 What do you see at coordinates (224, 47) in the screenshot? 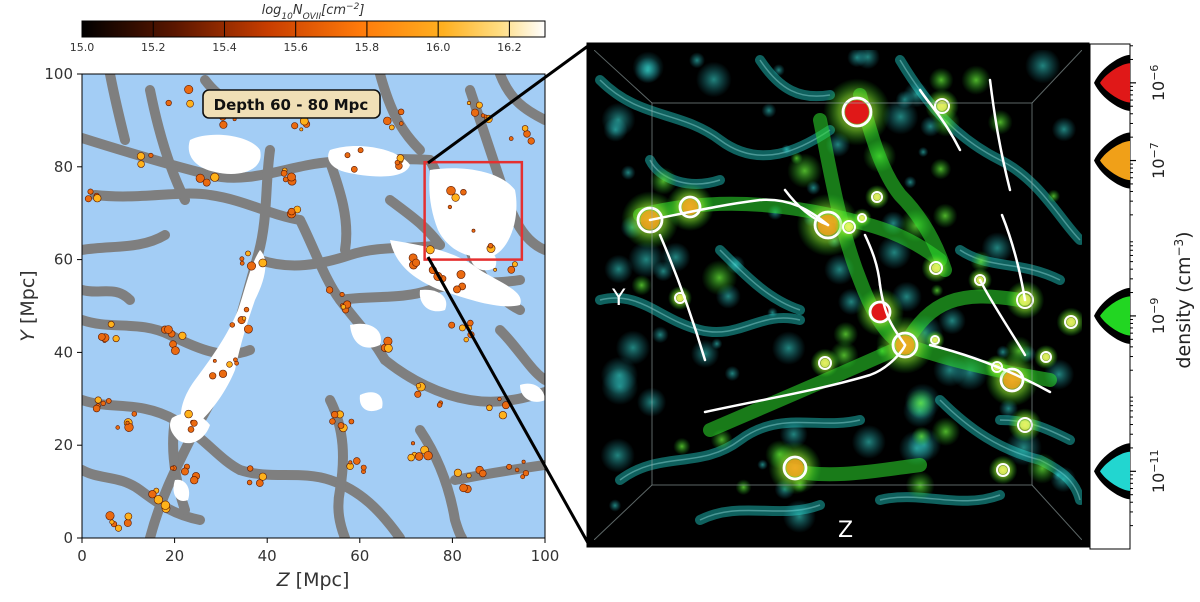
I see `colorbar-tick-label: 15.4` at bounding box center [224, 47].